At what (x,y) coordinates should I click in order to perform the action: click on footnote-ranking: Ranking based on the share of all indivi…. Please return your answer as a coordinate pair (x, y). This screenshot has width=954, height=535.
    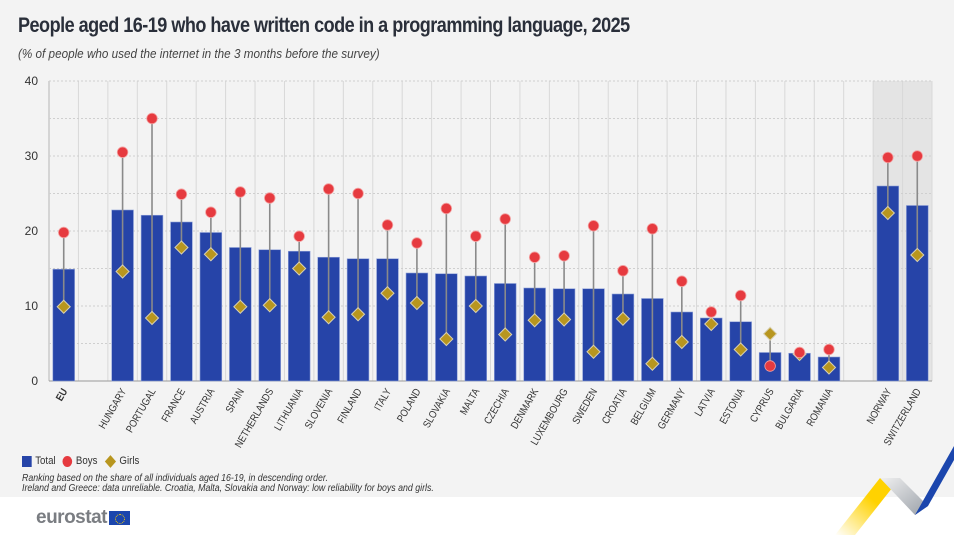
    Looking at the image, I should click on (175, 478).